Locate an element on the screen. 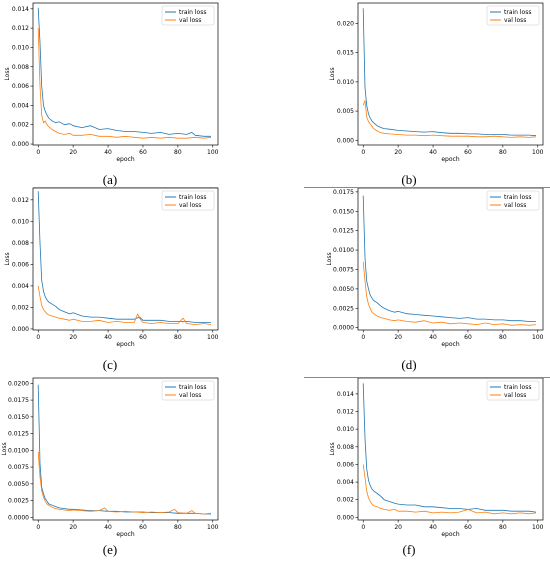 This screenshot has height=561, width=550. panel-label-d: (d) is located at coordinates (409, 364).